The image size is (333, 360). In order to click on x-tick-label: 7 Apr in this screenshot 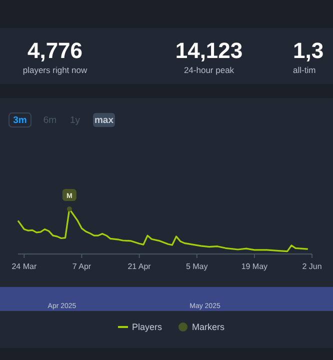, I will do `click(82, 266)`.